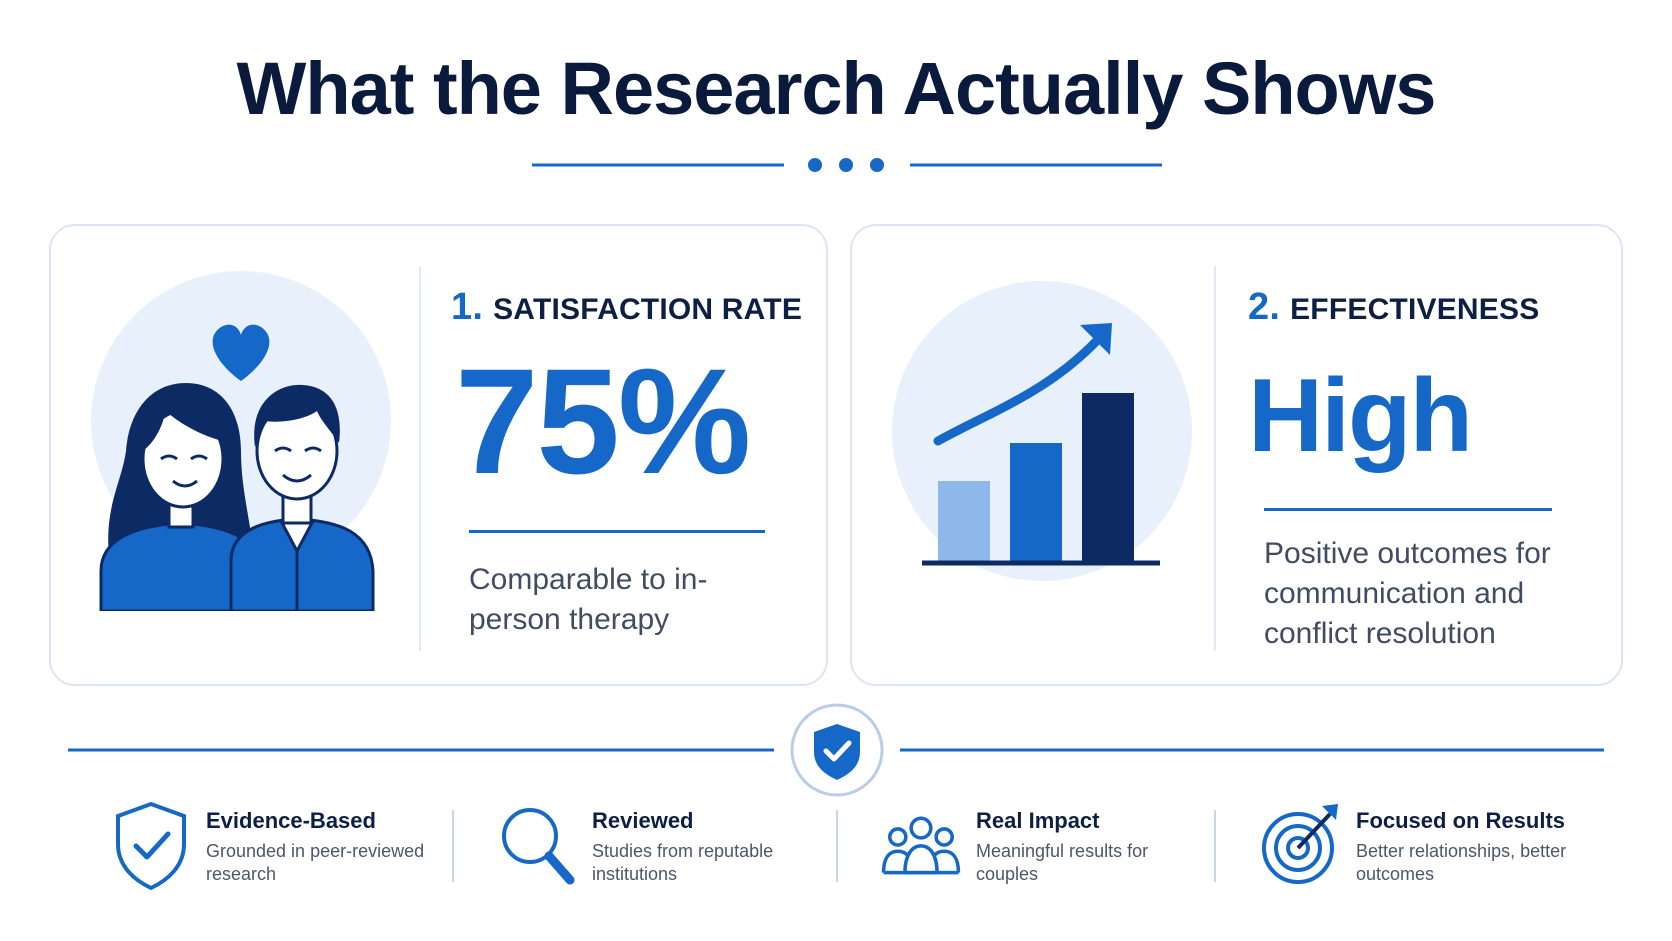 Image resolution: width=1672 pixels, height=941 pixels. What do you see at coordinates (1461, 862) in the screenshot?
I see `feature-description: Better relationships, better outcomes` at bounding box center [1461, 862].